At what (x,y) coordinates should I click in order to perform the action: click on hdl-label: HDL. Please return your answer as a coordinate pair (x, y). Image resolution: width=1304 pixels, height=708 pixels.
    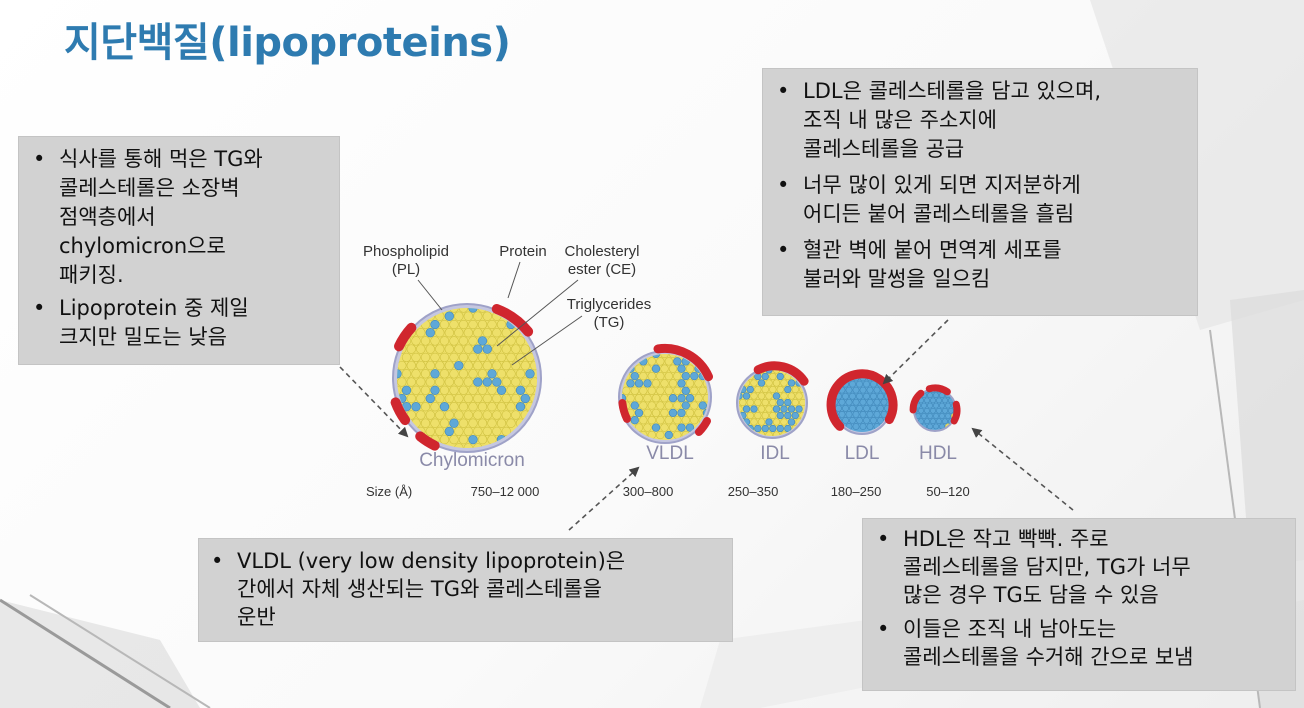
    Looking at the image, I should click on (938, 453).